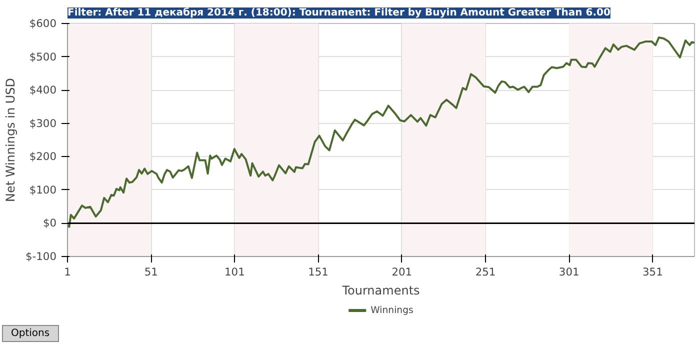 The image size is (700, 347). Describe the element at coordinates (43, 90) in the screenshot. I see `y-tick-label: $400` at that location.